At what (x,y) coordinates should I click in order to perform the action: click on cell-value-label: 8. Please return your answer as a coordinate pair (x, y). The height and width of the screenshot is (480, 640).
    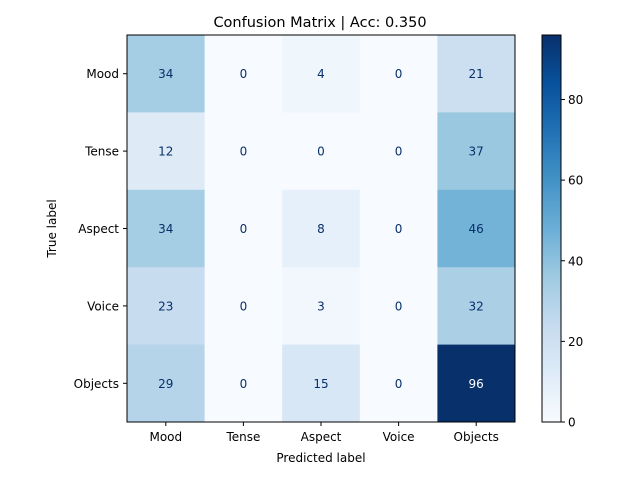
    Looking at the image, I should click on (321, 229).